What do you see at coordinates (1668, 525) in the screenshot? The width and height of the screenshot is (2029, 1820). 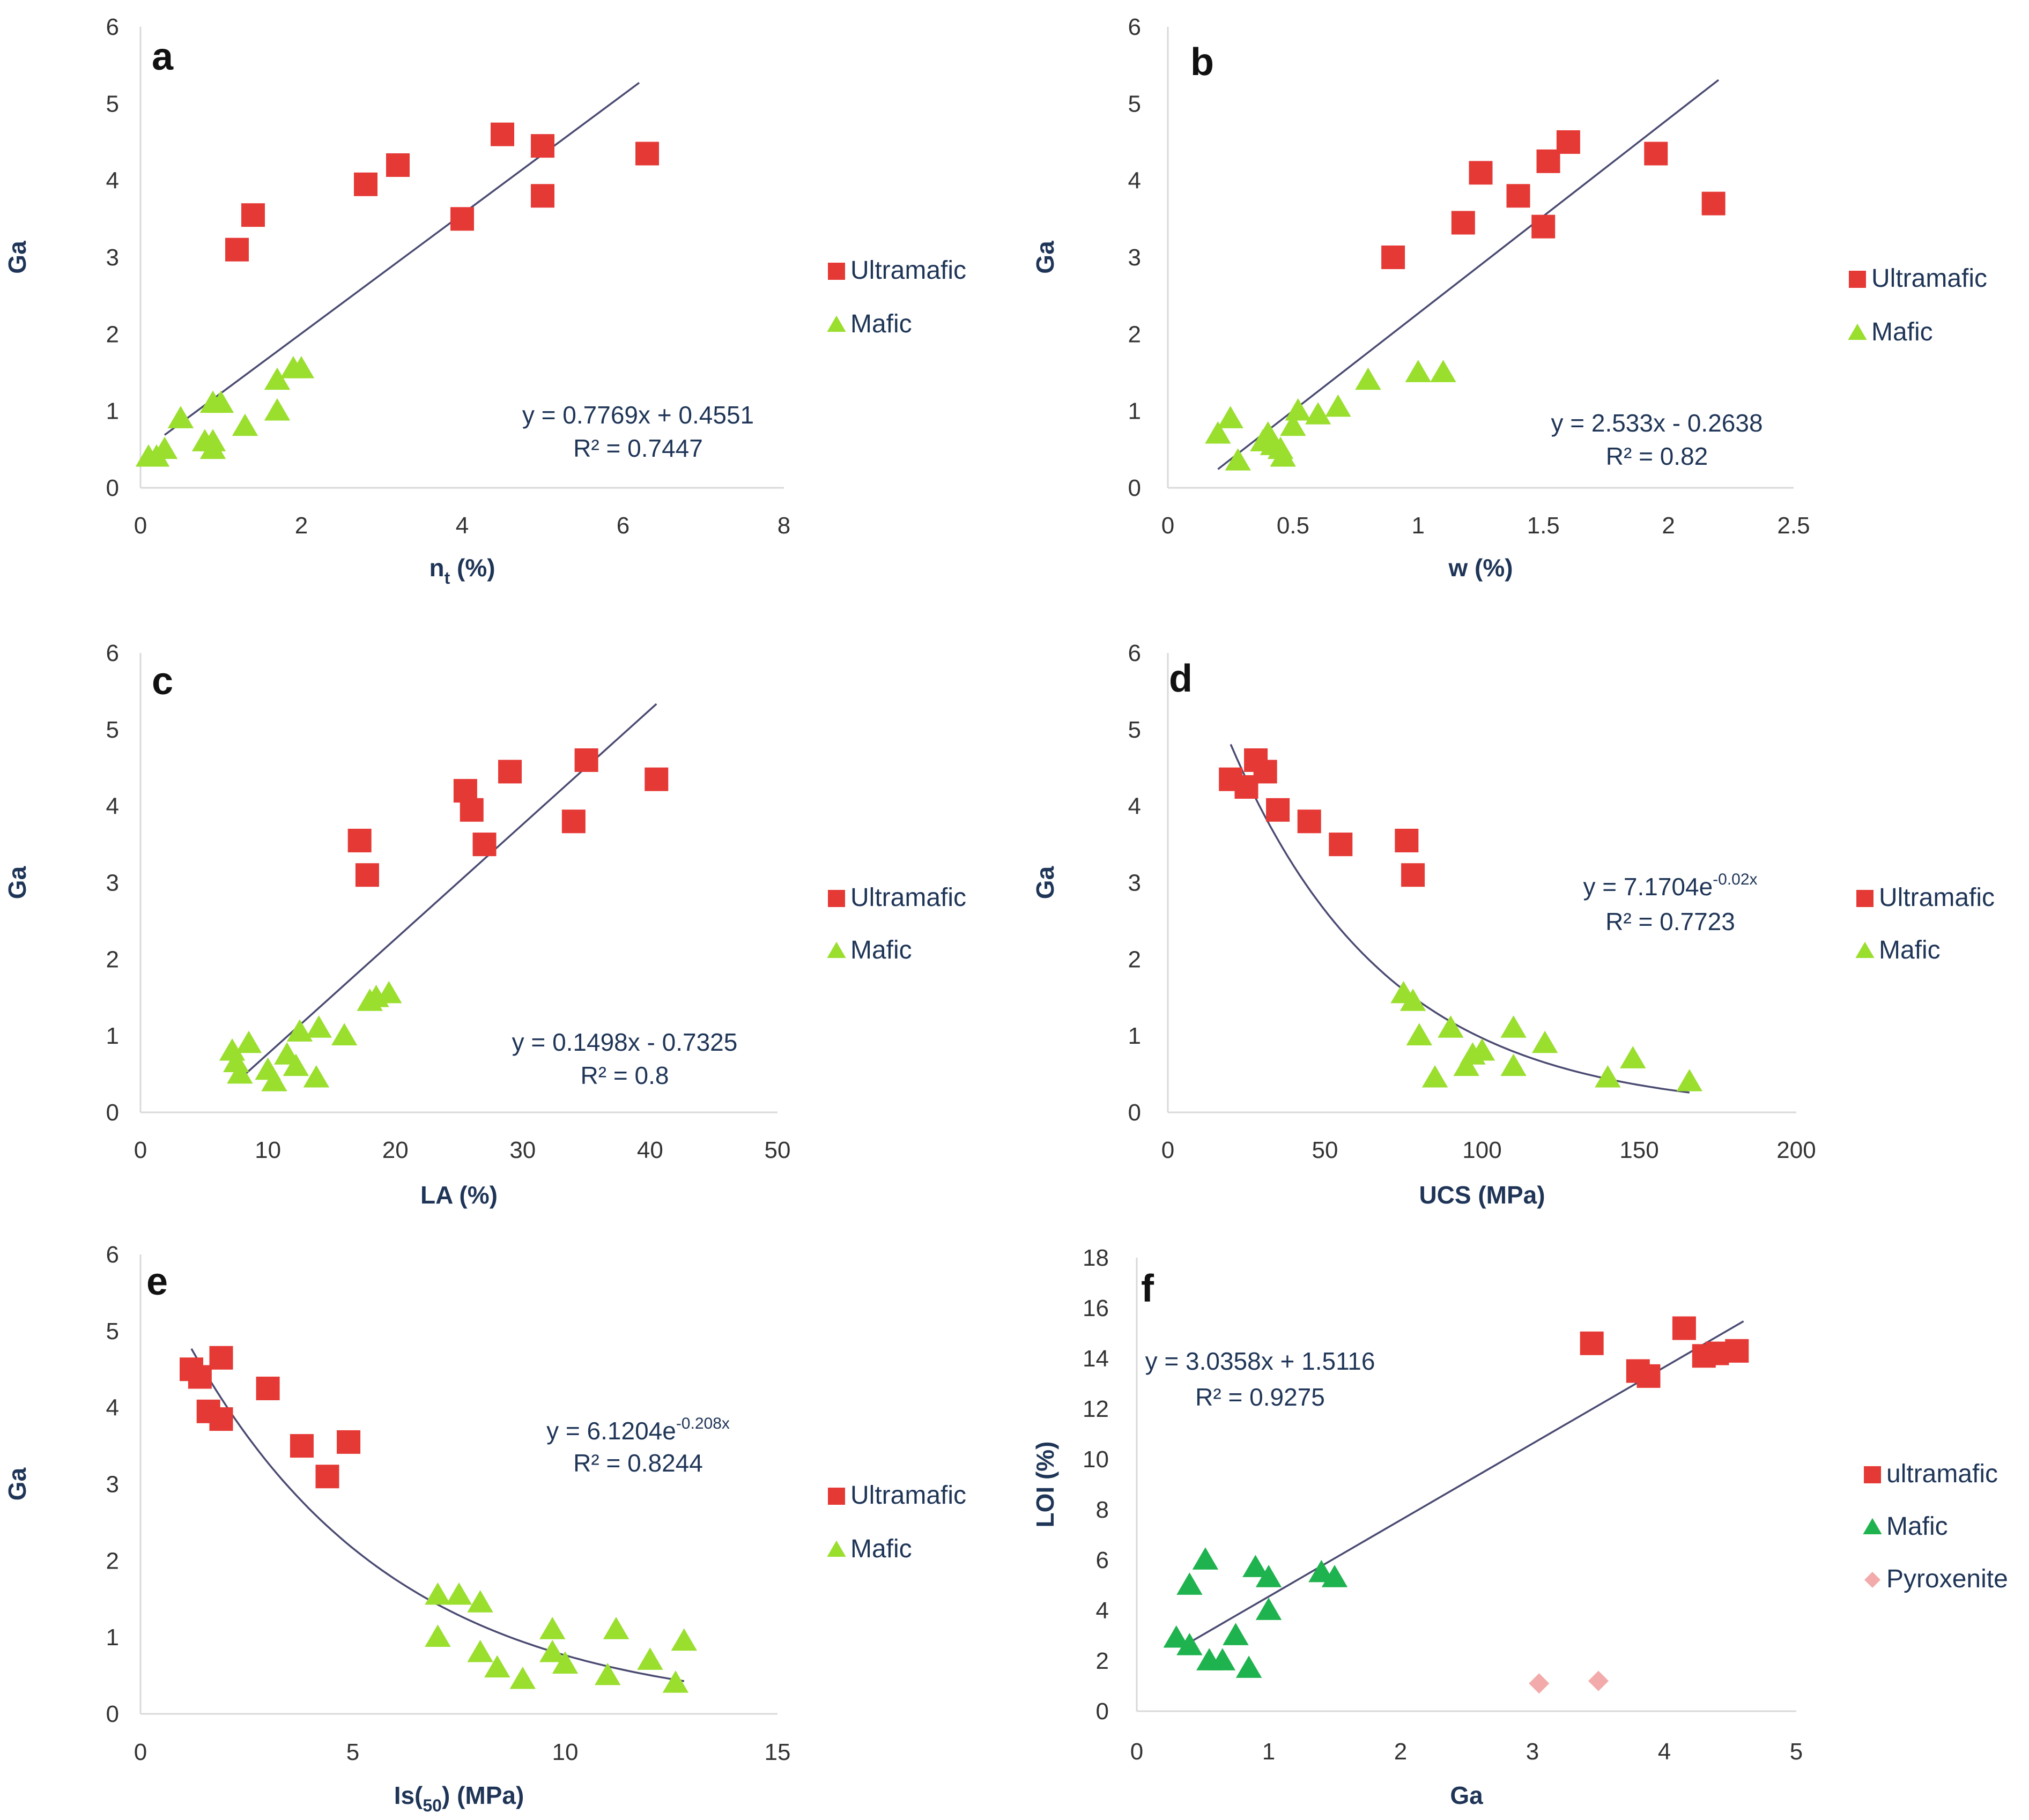 I see `x-tick-label: 2` at bounding box center [1668, 525].